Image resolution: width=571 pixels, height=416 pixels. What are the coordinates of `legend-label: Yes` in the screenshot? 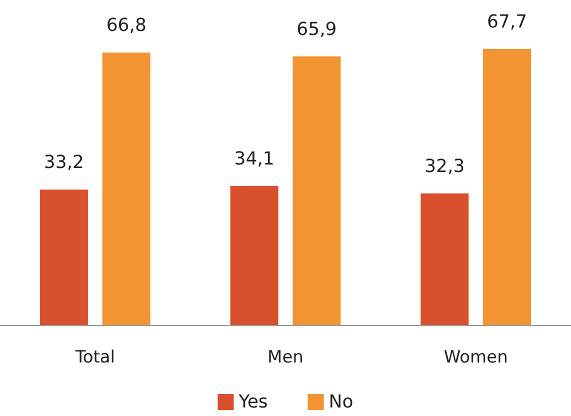 It's located at (253, 402).